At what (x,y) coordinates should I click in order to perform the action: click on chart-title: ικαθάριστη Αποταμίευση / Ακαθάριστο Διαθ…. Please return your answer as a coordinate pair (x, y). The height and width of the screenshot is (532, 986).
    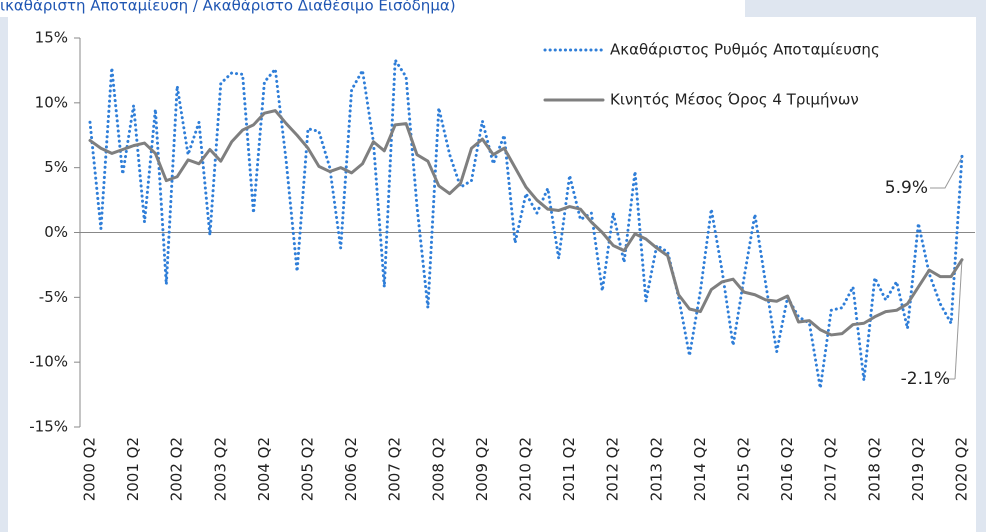
    Looking at the image, I should click on (228, 7).